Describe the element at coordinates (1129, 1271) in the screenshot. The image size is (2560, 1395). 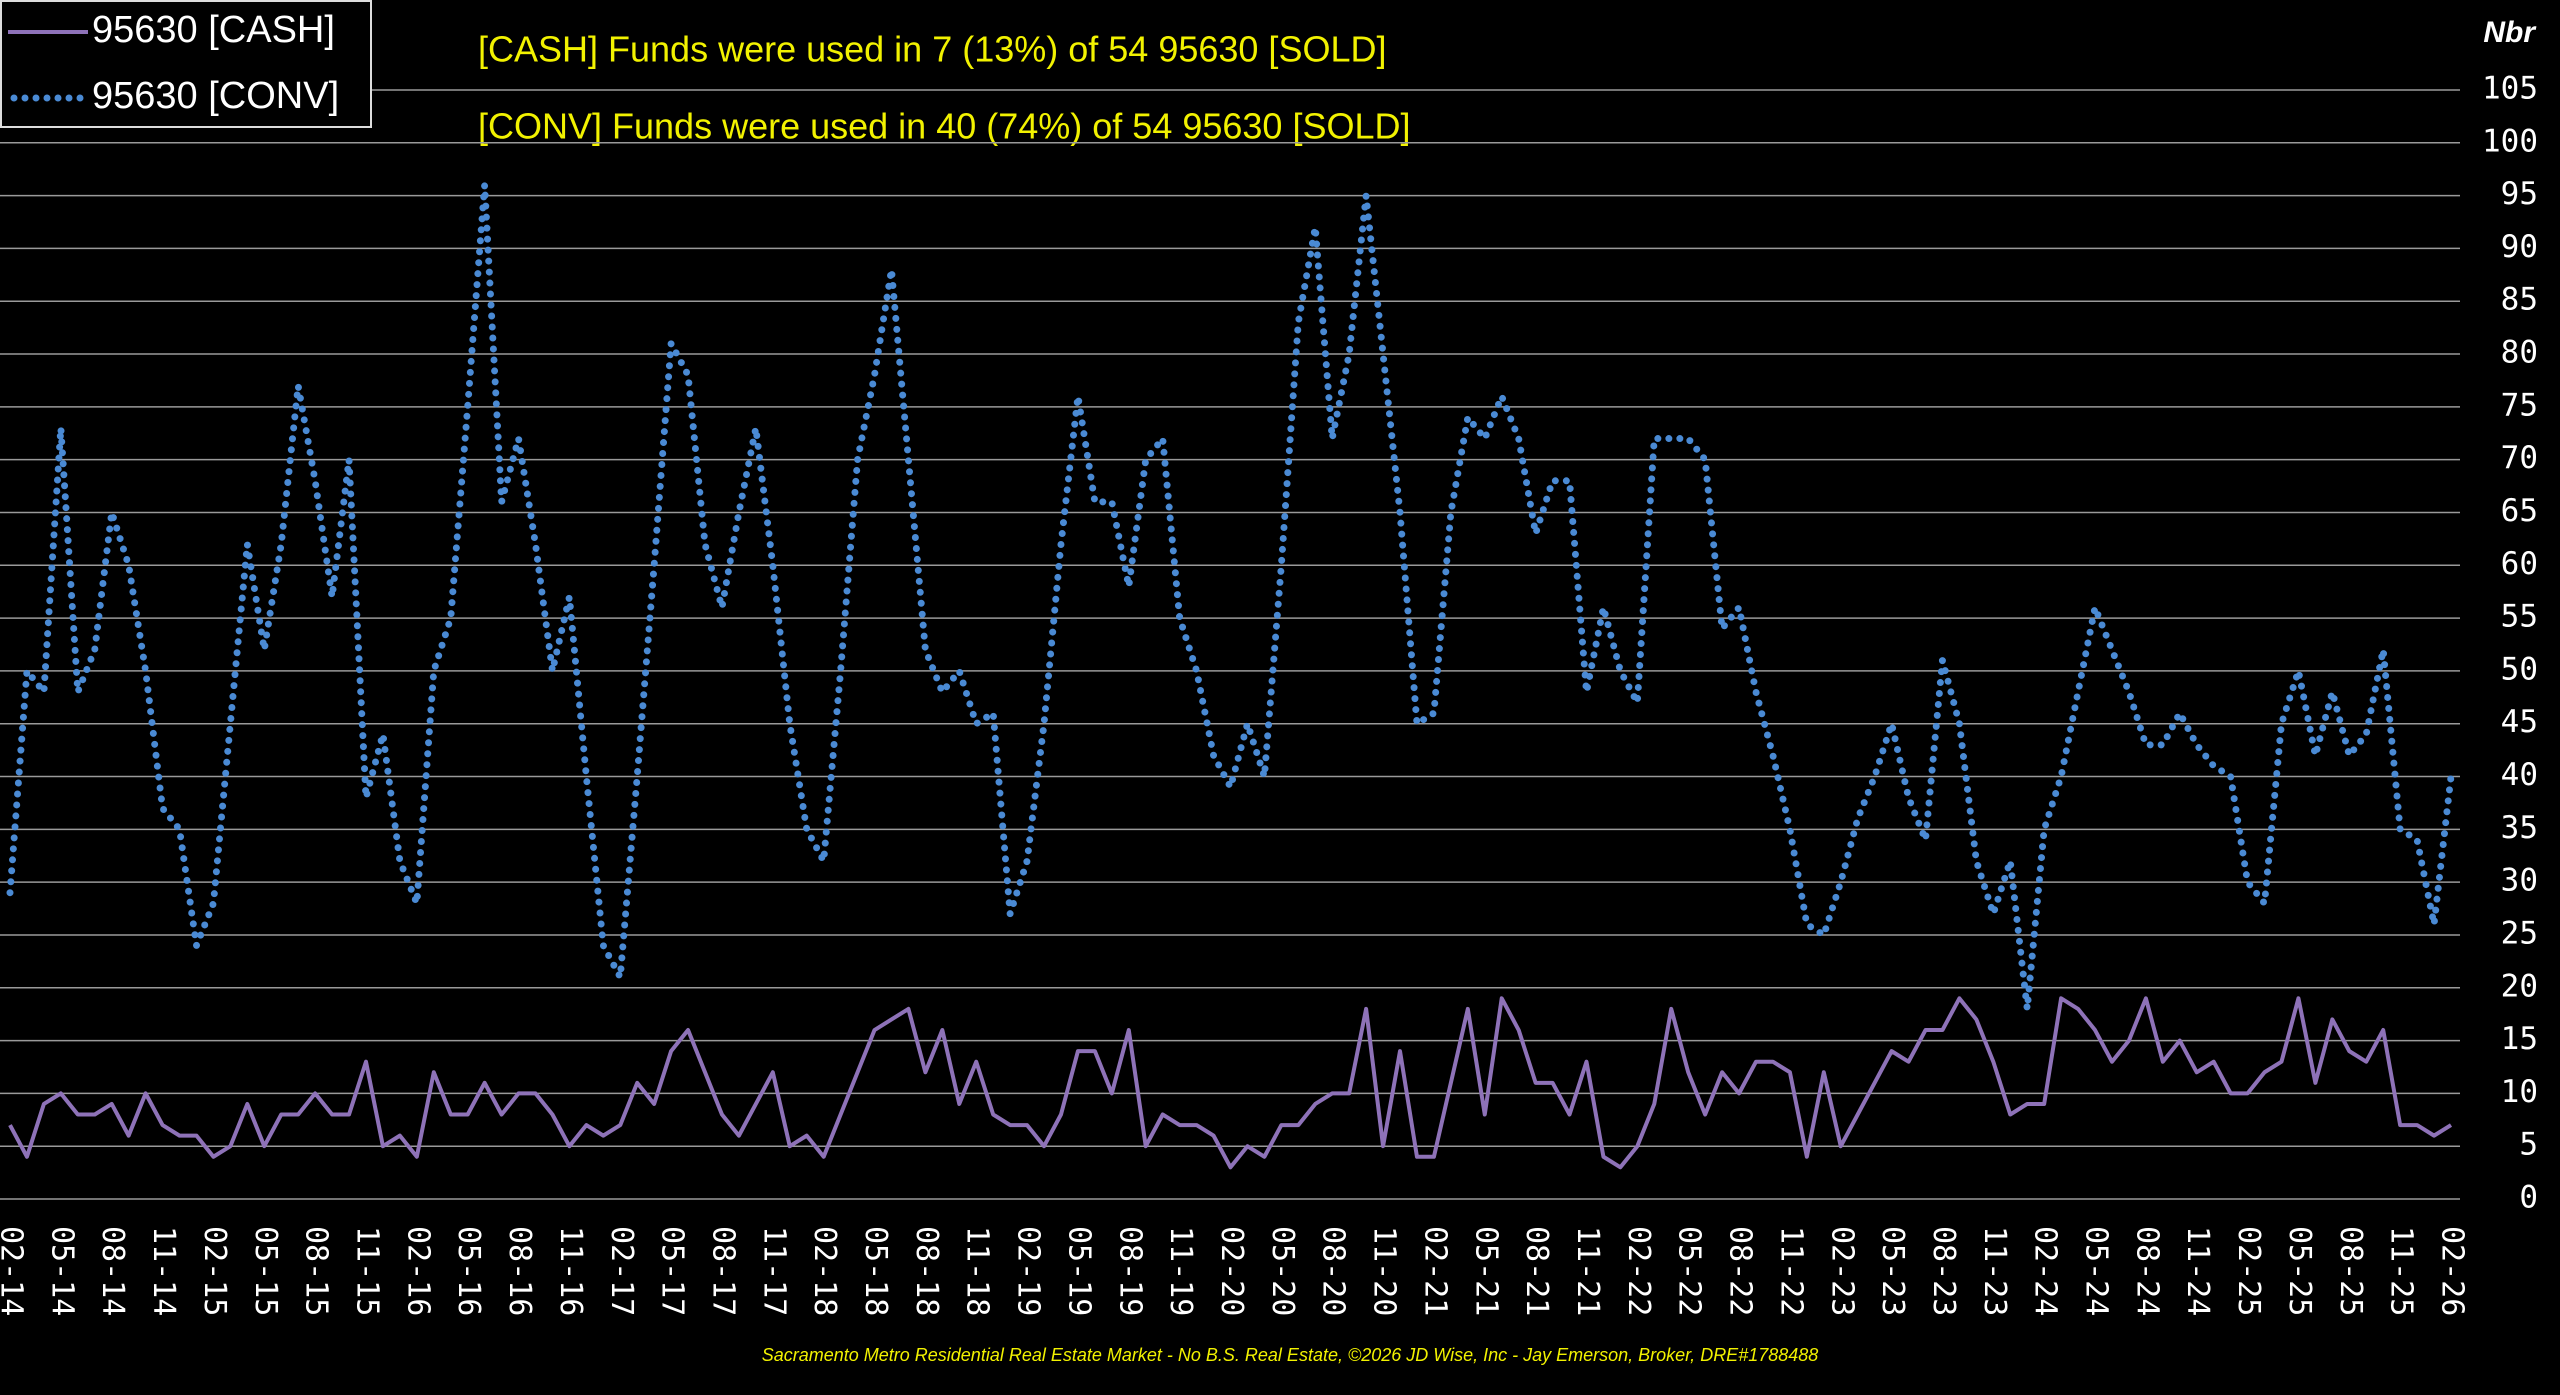
I see `x-tick-label: 08-19` at that location.